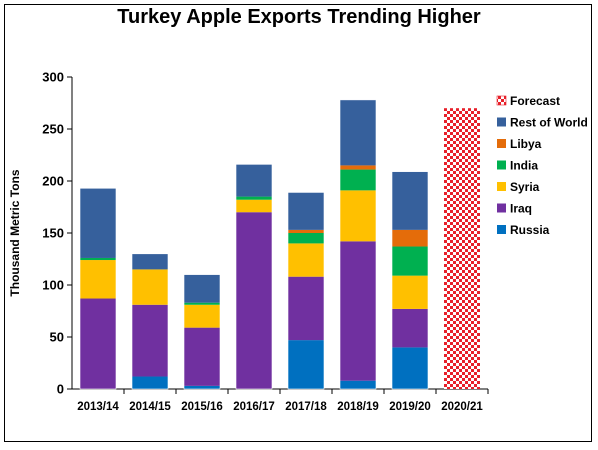 This screenshot has width=598, height=450. Describe the element at coordinates (358, 407) in the screenshot. I see `x-tick-label: 2018/19` at that location.